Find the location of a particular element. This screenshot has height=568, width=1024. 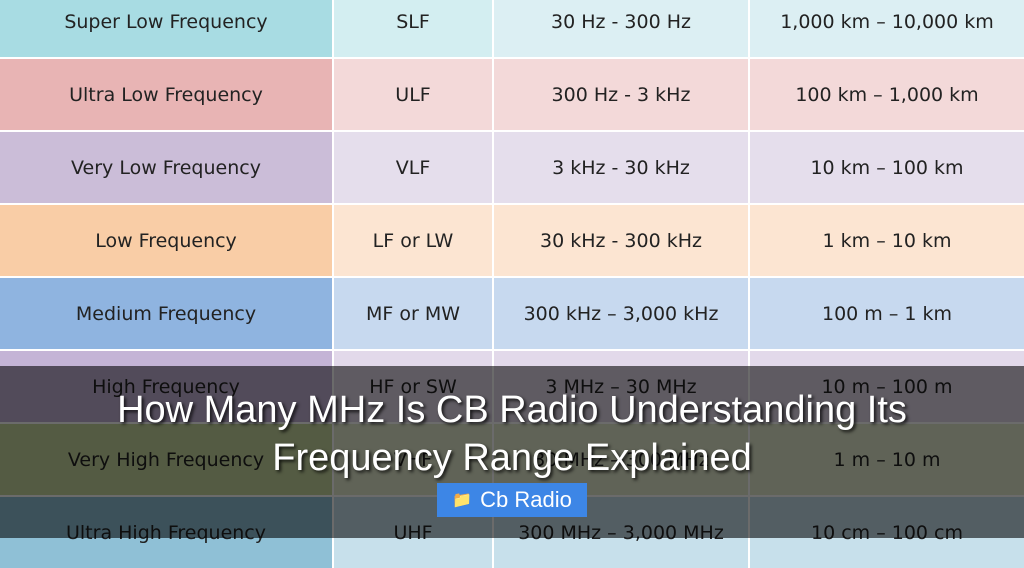

table-cell-abbr: LF or LW is located at coordinates (414, 240).